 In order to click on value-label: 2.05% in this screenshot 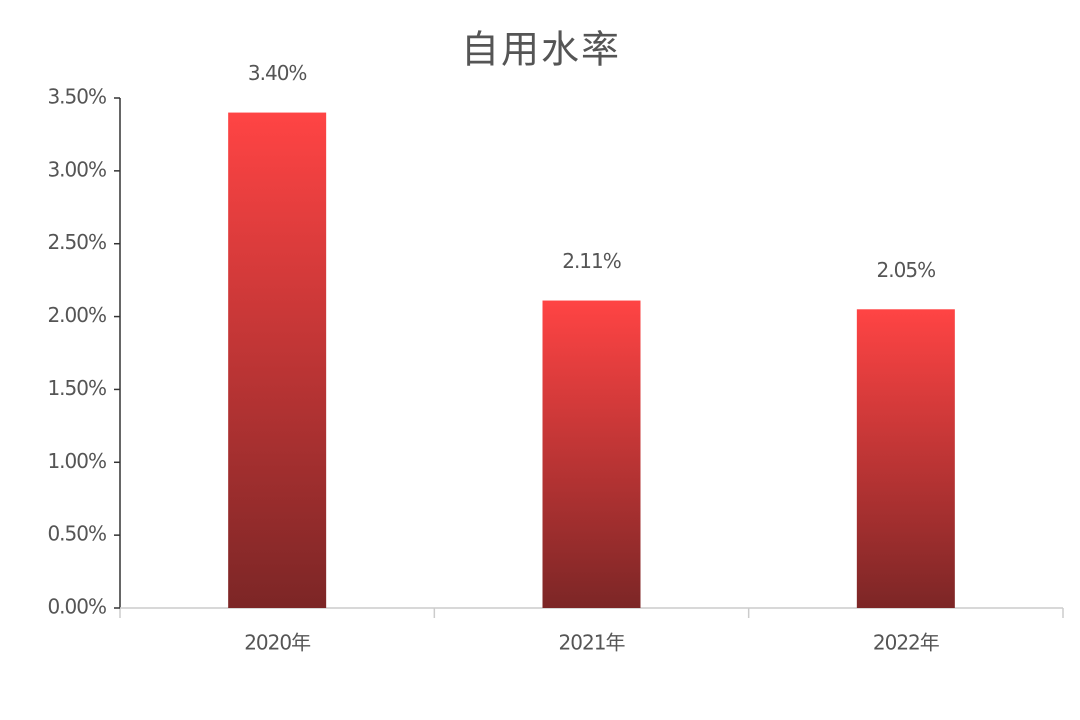, I will do `click(906, 270)`.